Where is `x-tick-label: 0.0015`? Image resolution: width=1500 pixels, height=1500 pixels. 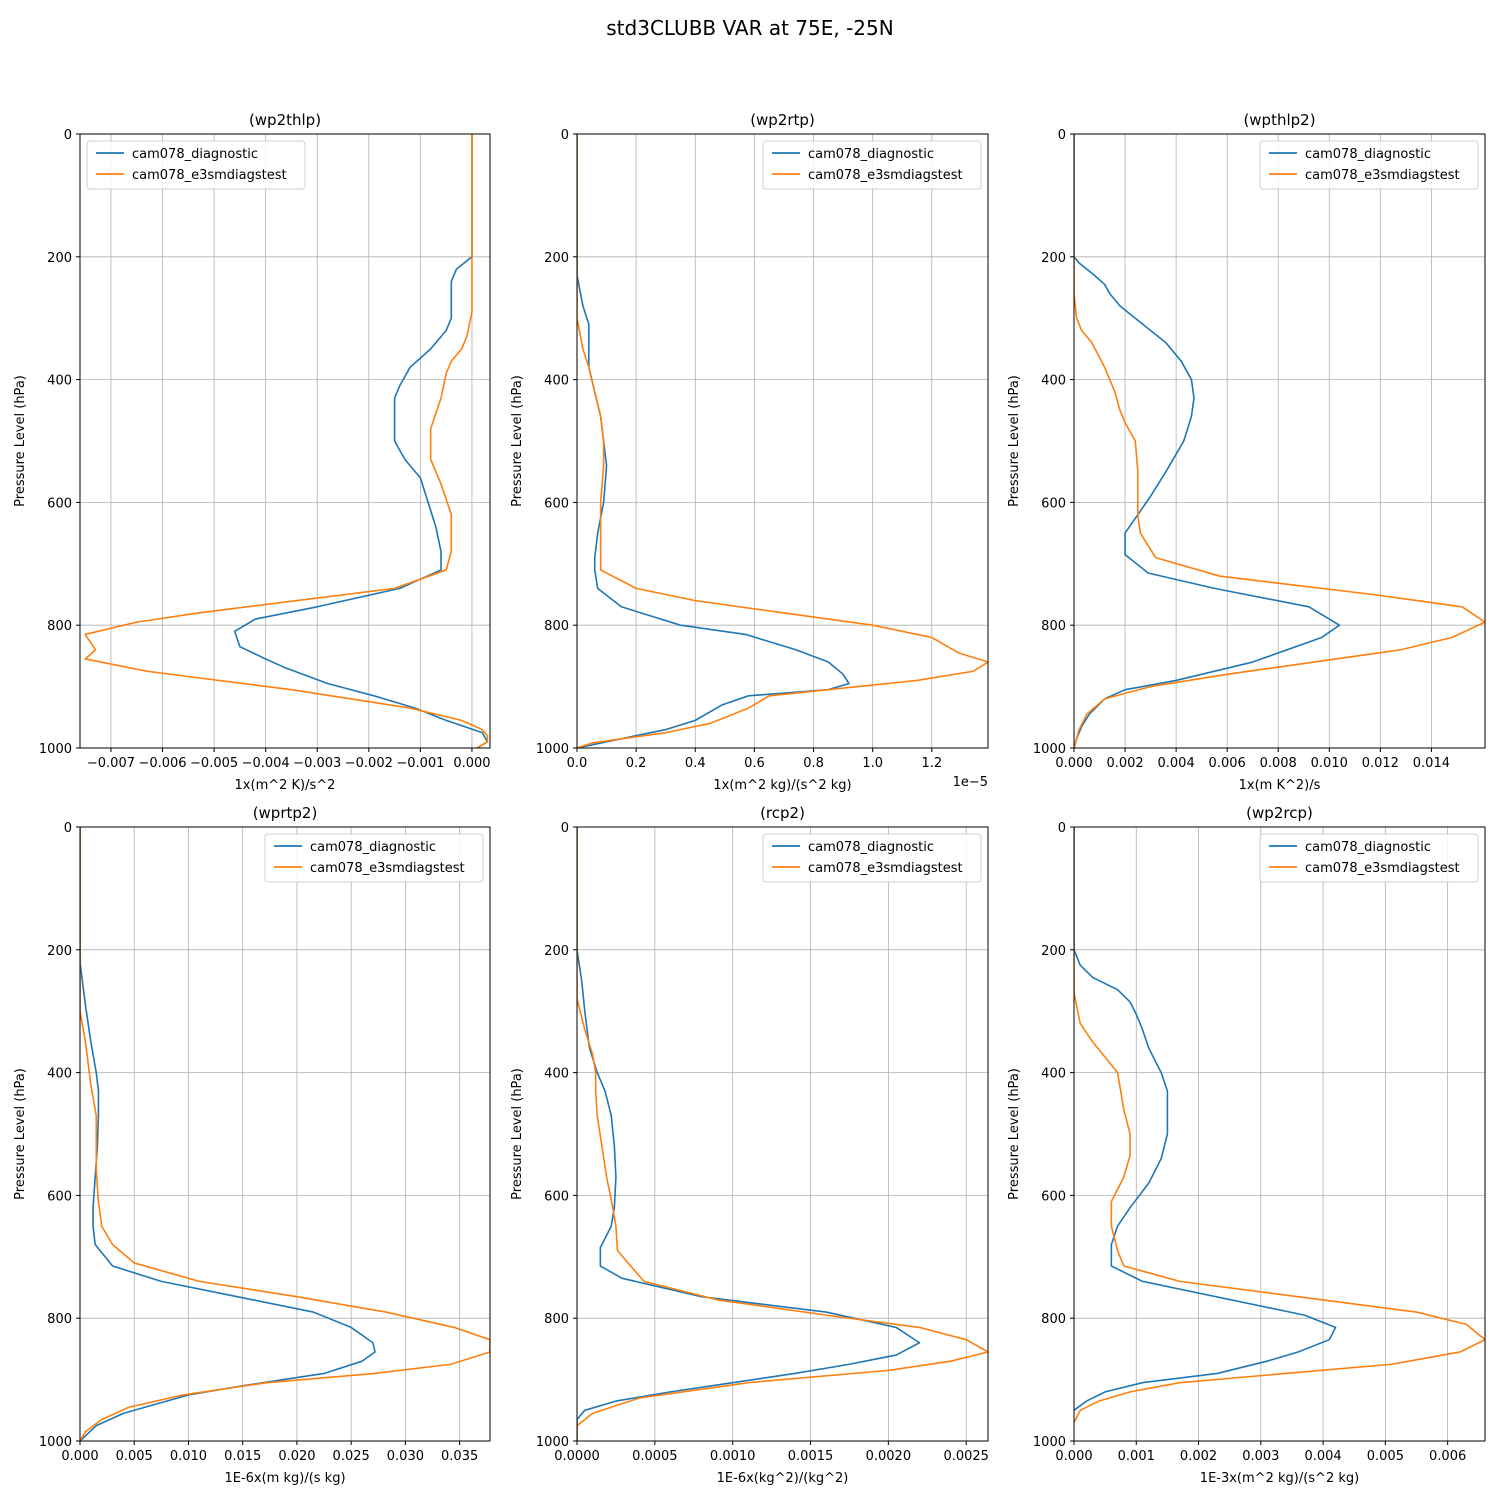 x-tick-label: 0.0015 is located at coordinates (811, 1456).